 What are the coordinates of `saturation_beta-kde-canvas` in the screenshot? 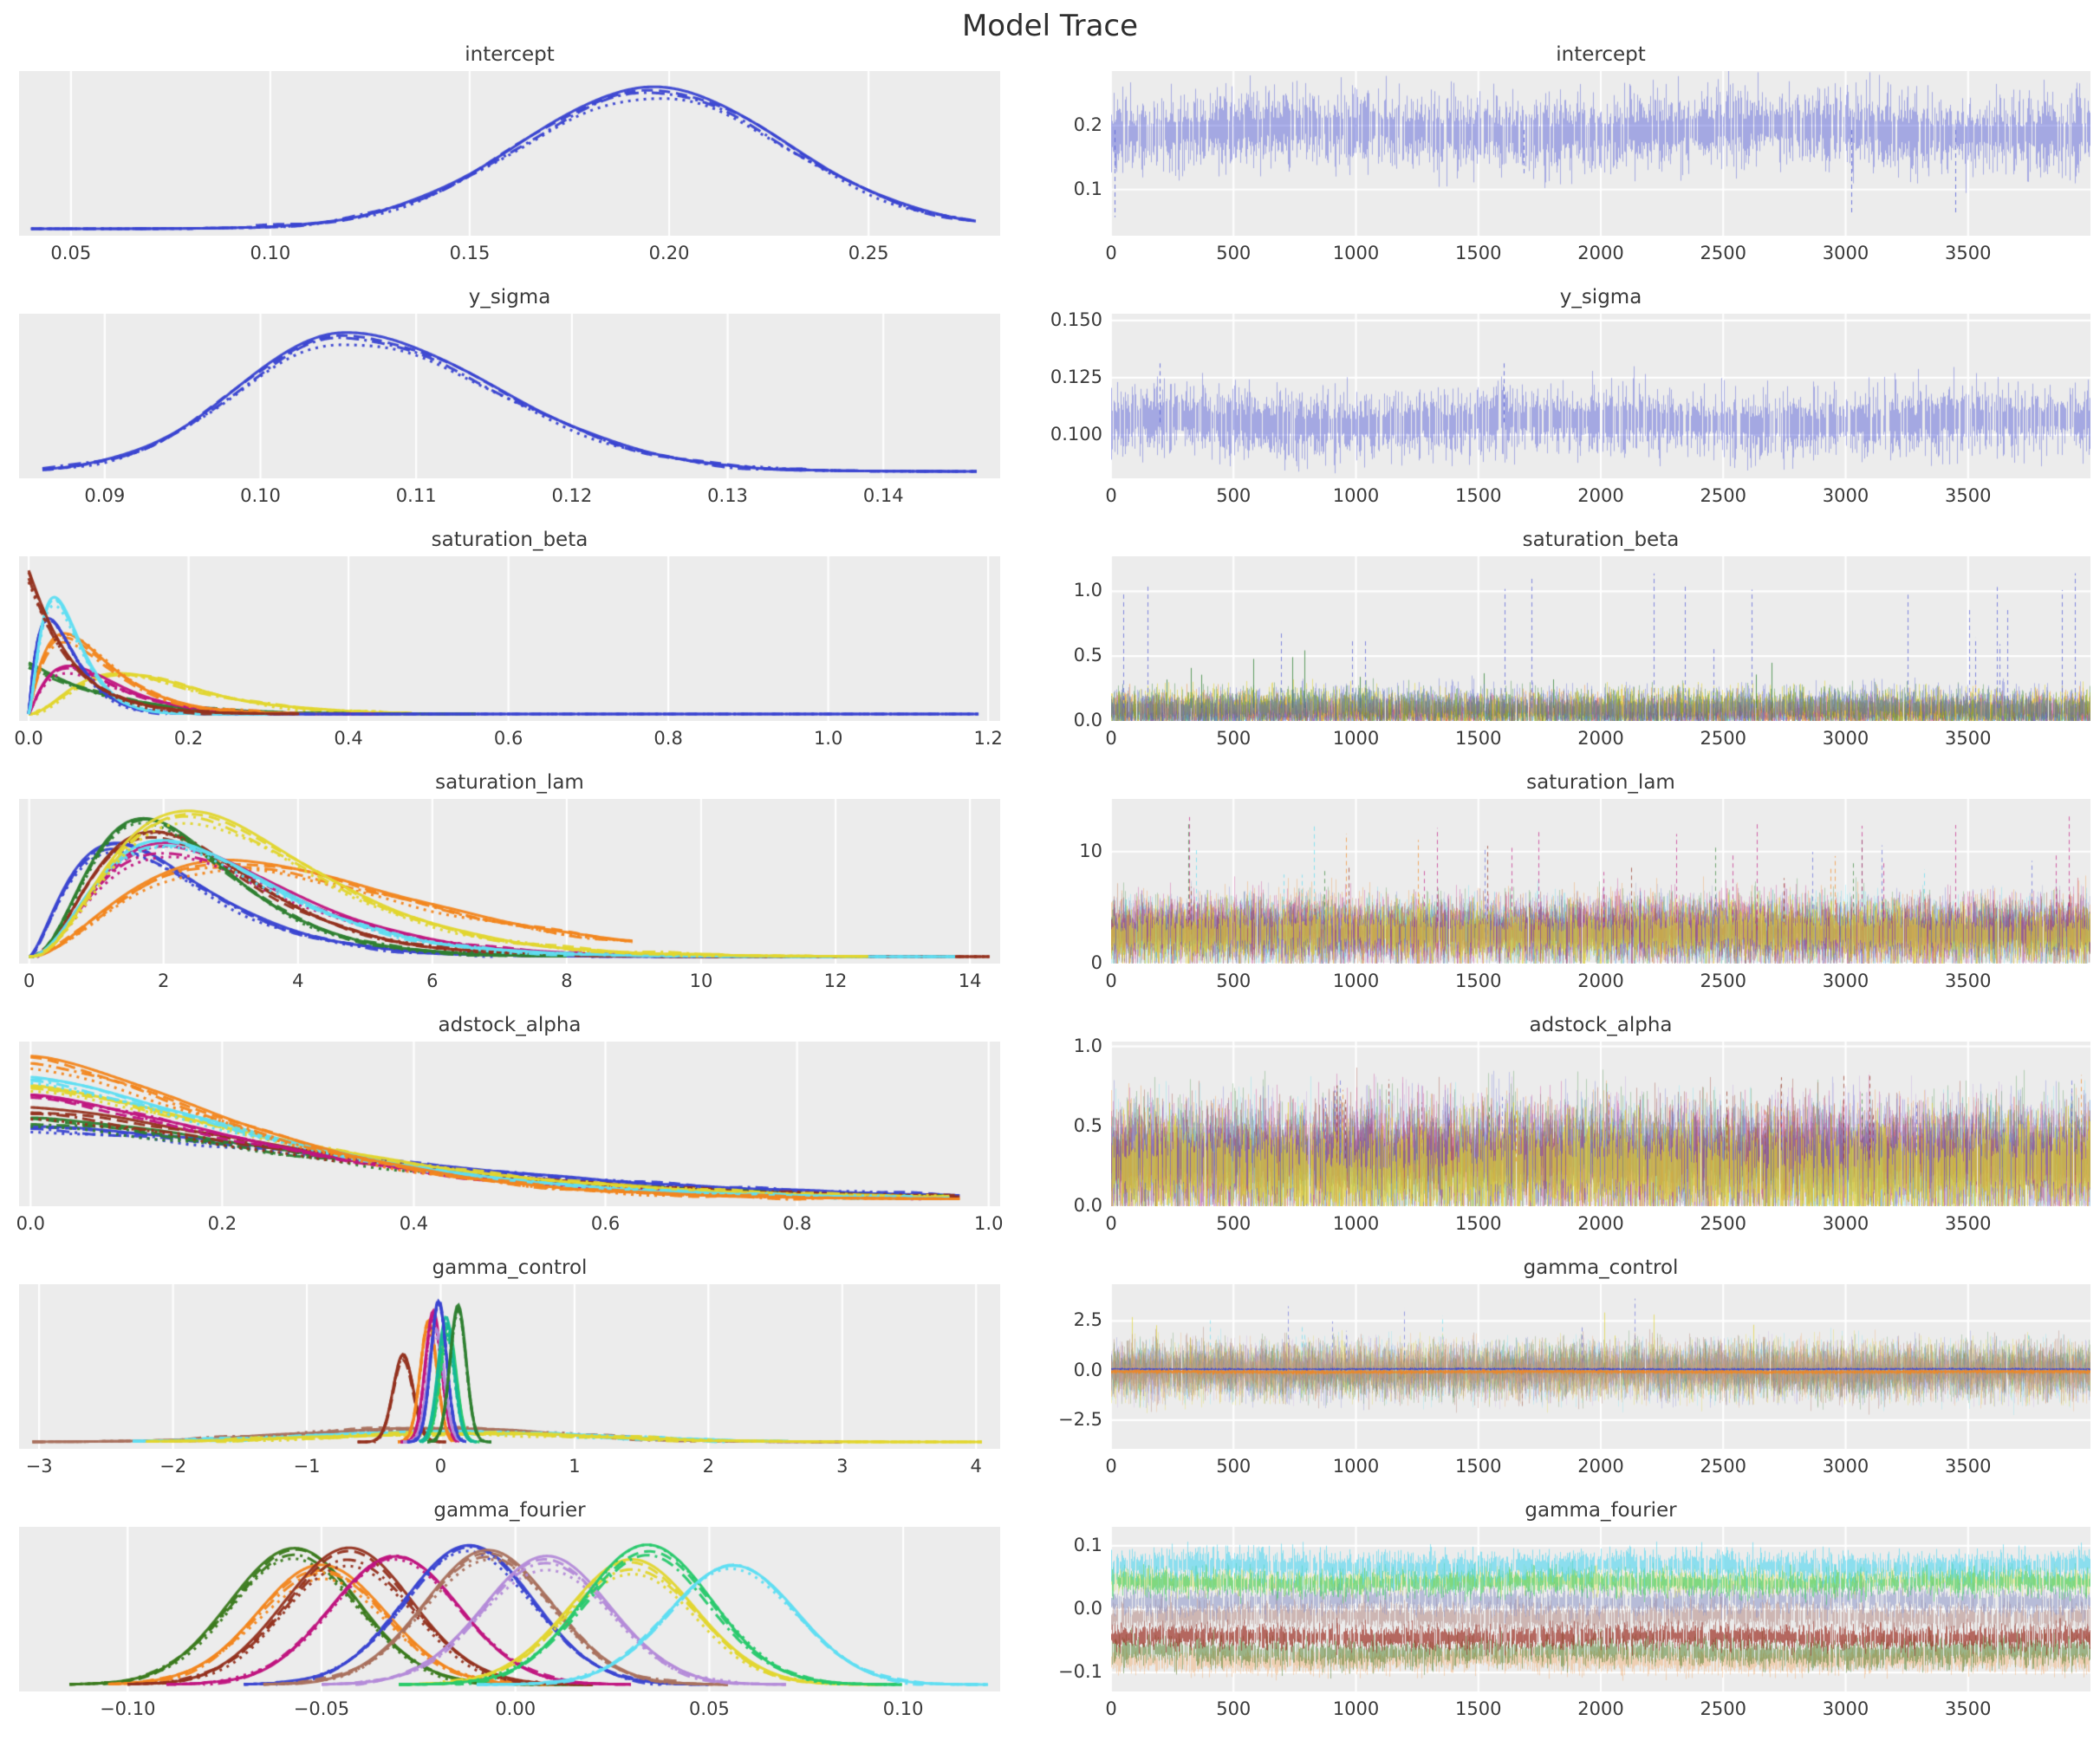 It's located at (509, 638).